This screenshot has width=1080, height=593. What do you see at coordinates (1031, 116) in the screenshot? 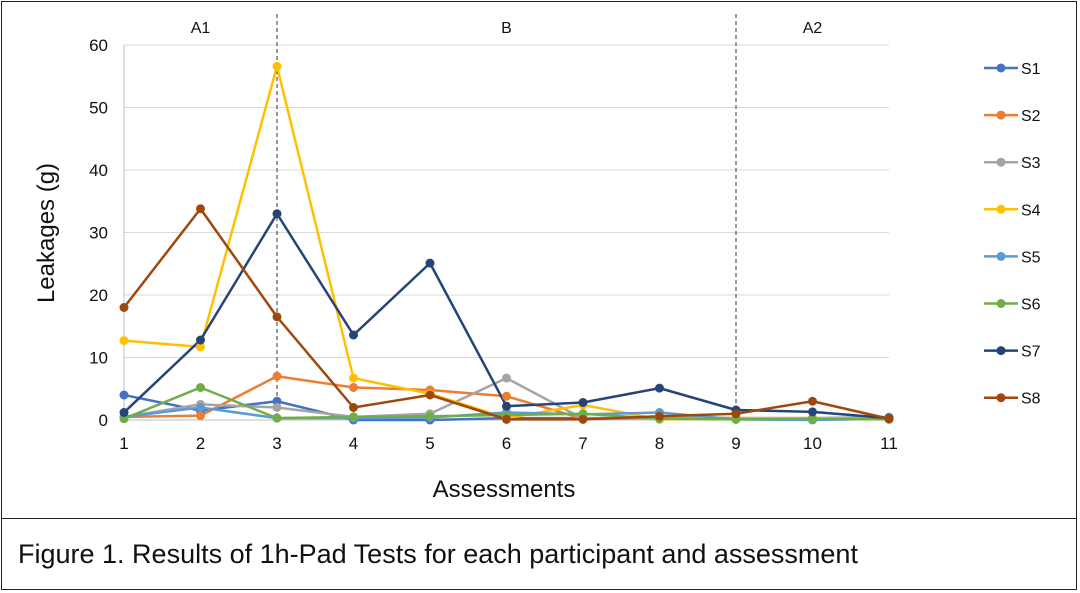
I see `legend-label-s2: S2` at bounding box center [1031, 116].